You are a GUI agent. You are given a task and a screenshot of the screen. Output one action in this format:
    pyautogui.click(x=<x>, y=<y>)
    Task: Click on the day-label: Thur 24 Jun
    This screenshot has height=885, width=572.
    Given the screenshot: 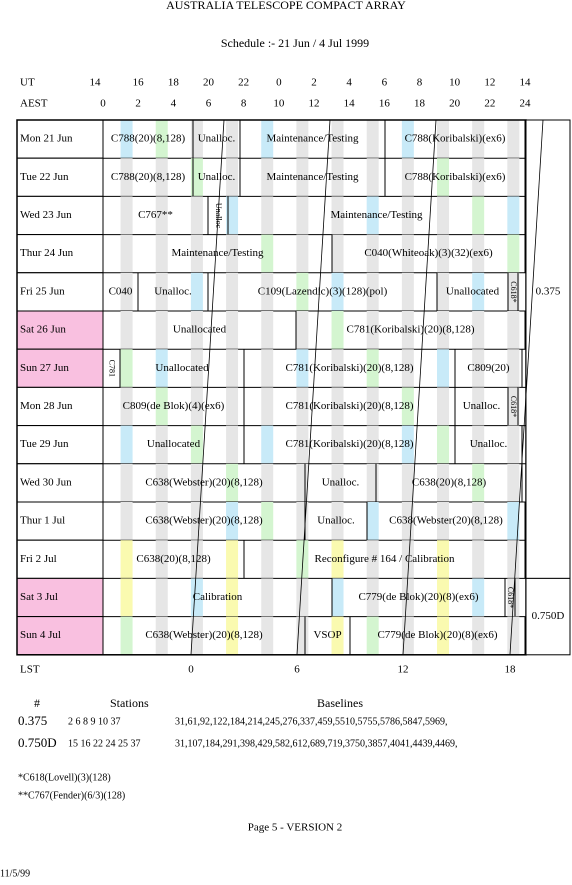 What is the action you would take?
    pyautogui.click(x=47, y=253)
    